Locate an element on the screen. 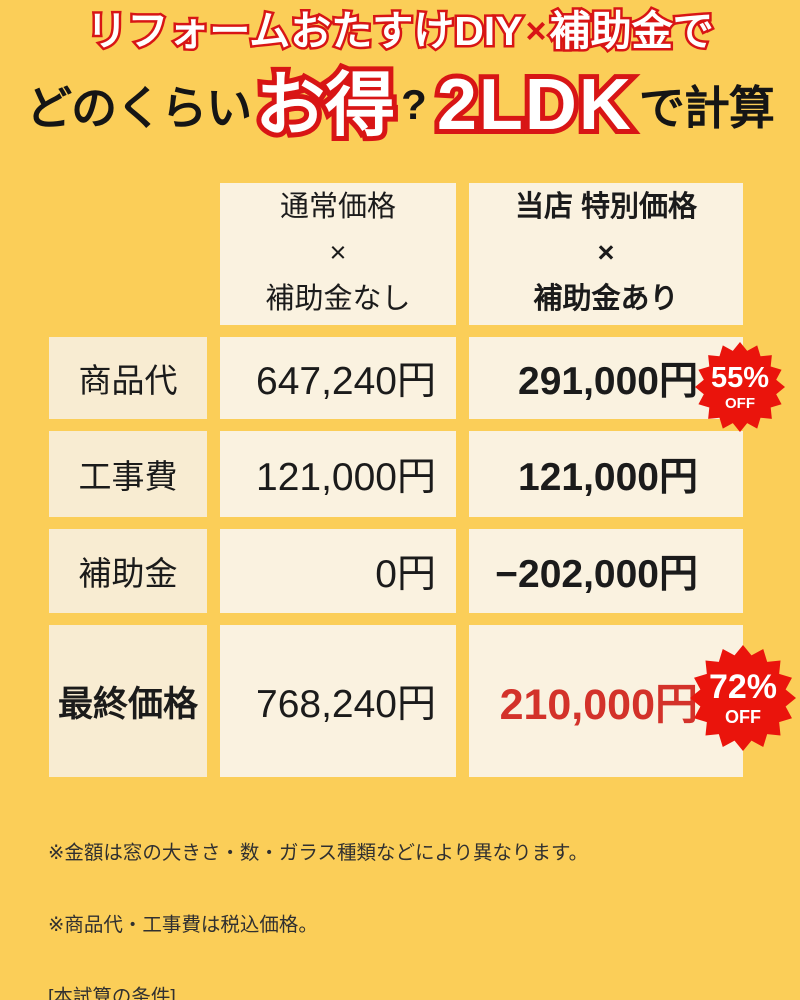  construction-normal-price: 121,000円 is located at coordinates (338, 474).